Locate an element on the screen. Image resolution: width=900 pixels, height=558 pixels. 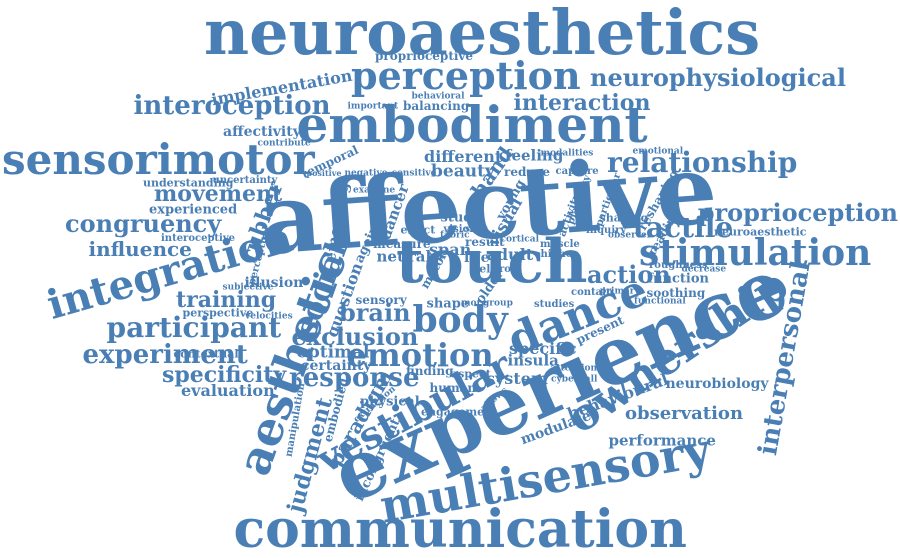
cloud-word: shape is located at coordinates (448, 304).